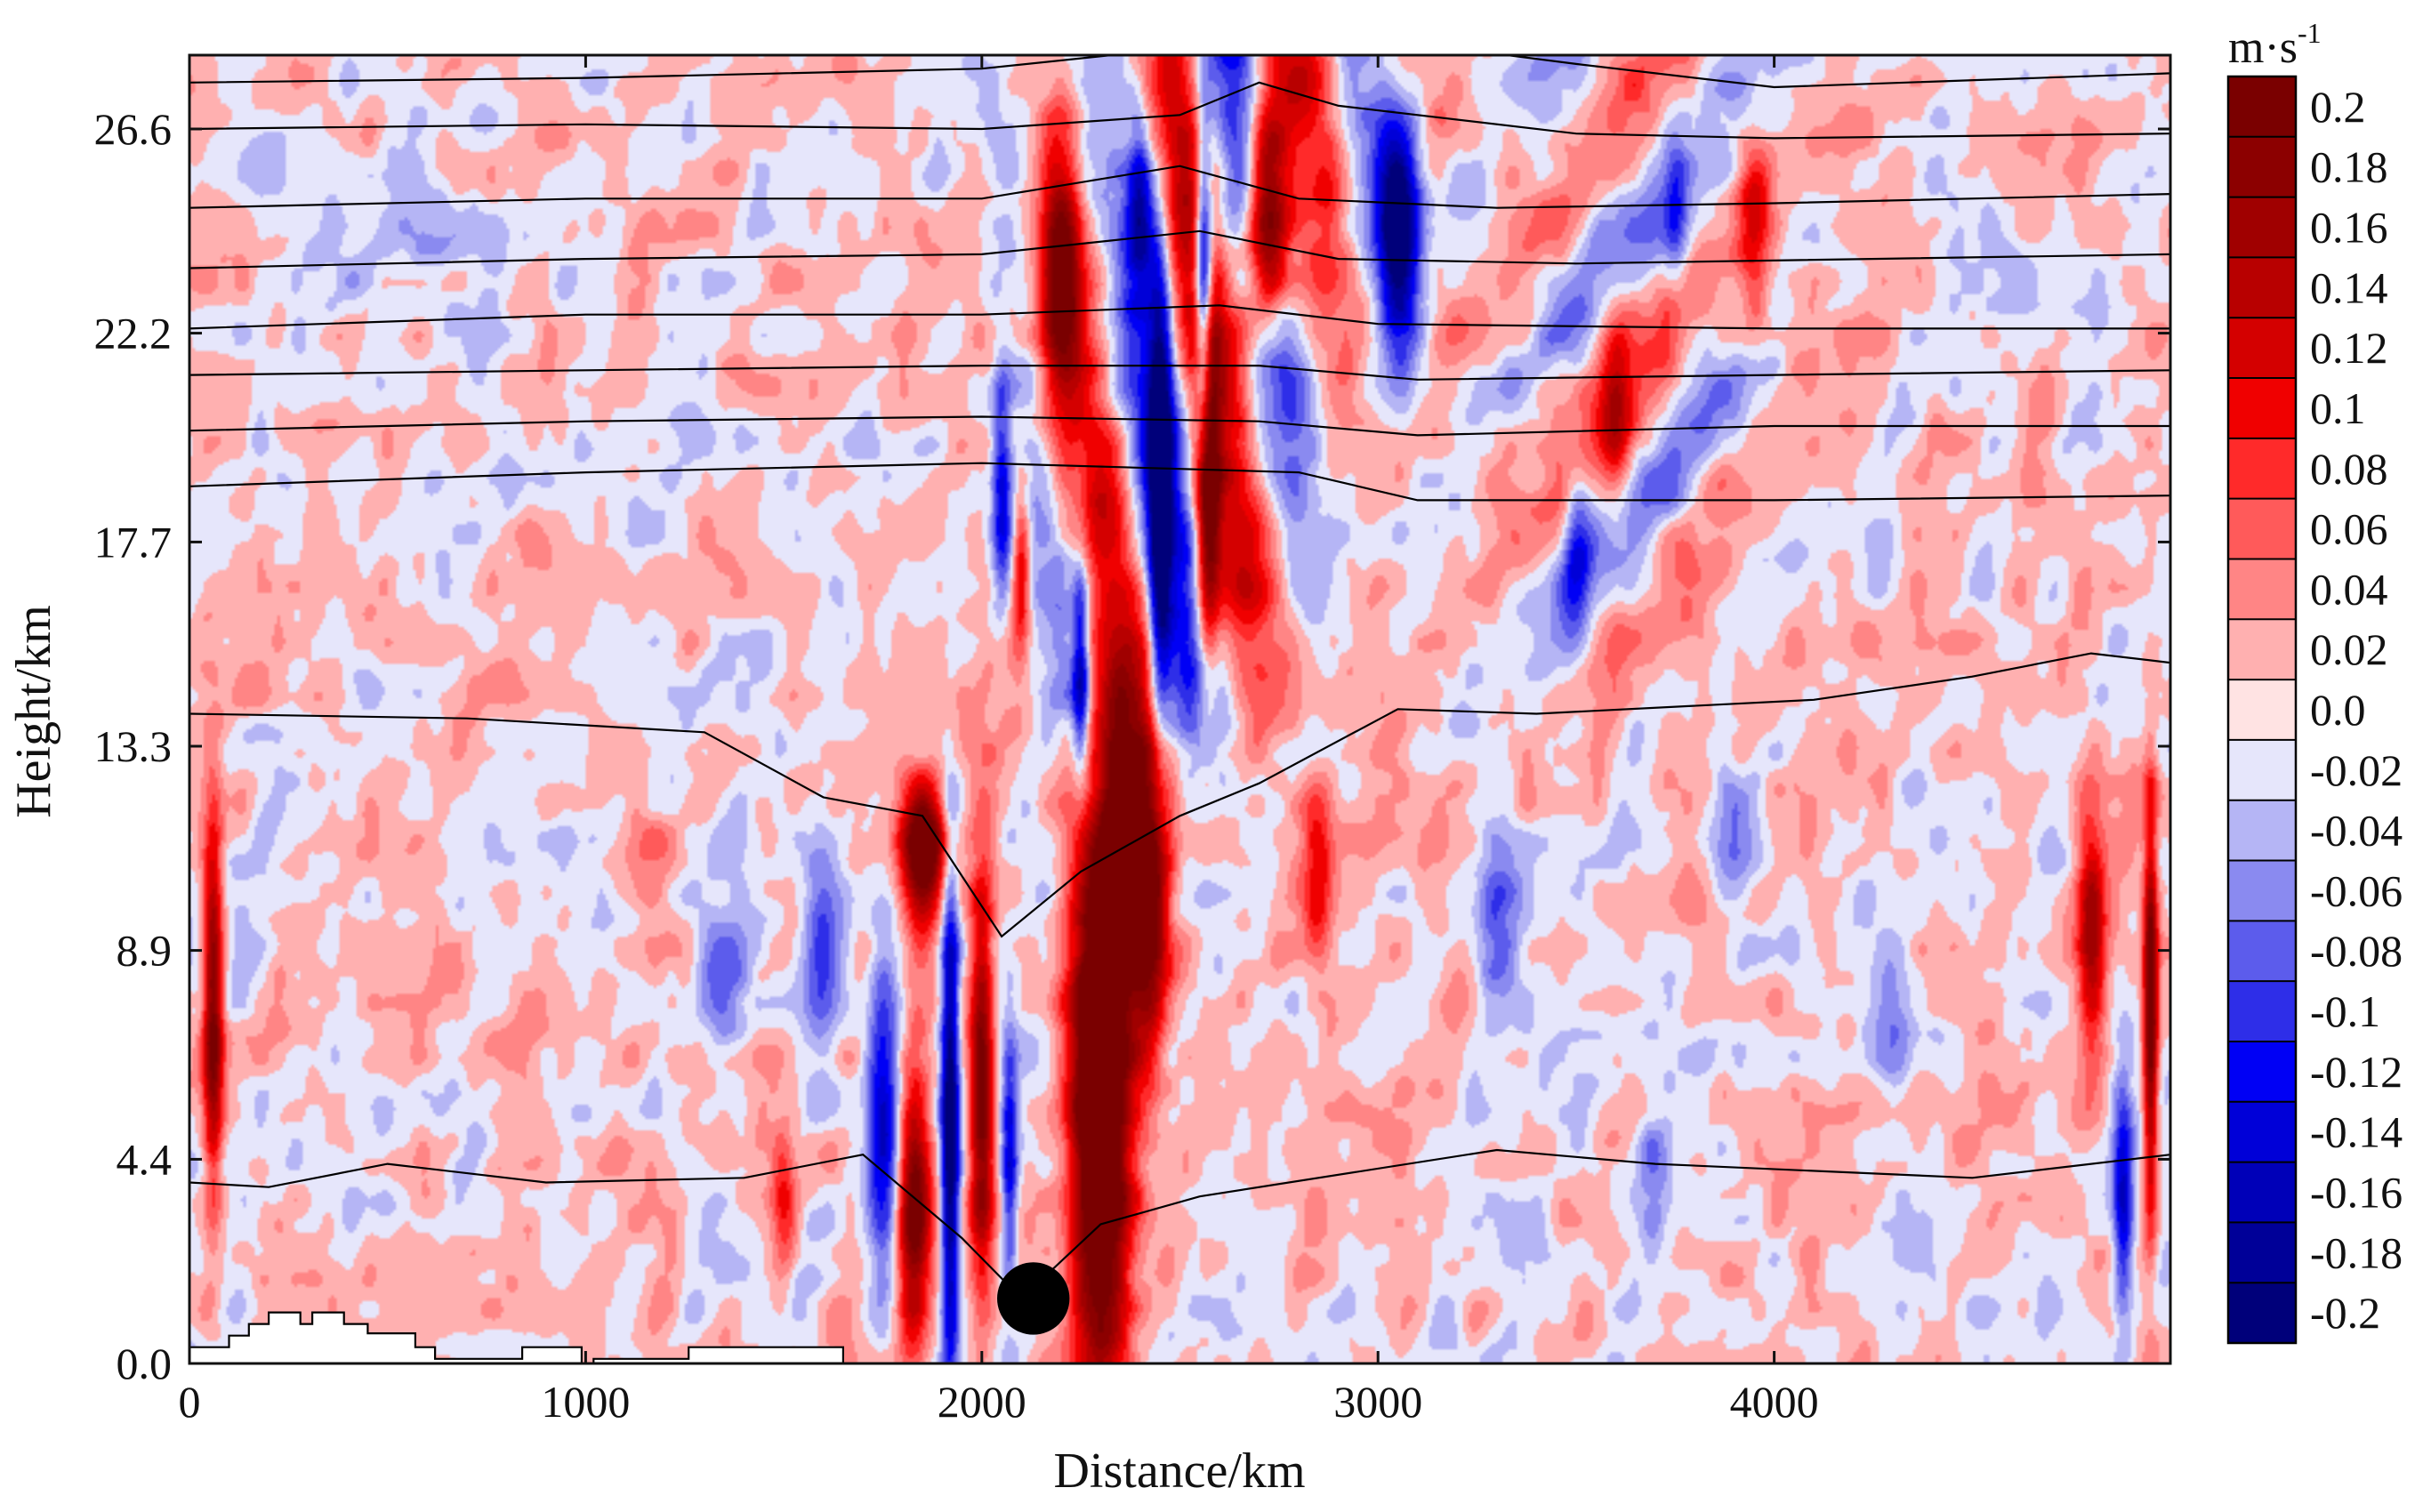 Image resolution: width=2431 pixels, height=1512 pixels. What do you see at coordinates (2356, 770) in the screenshot?
I see `colorbar-label: -0.02` at bounding box center [2356, 770].